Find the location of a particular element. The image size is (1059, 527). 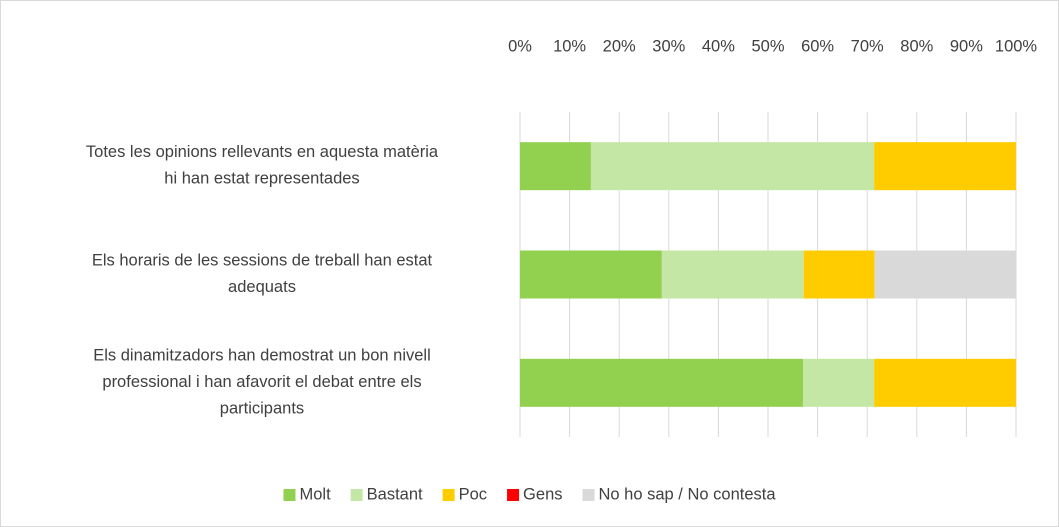

x-tick-label: 20% is located at coordinates (619, 46).